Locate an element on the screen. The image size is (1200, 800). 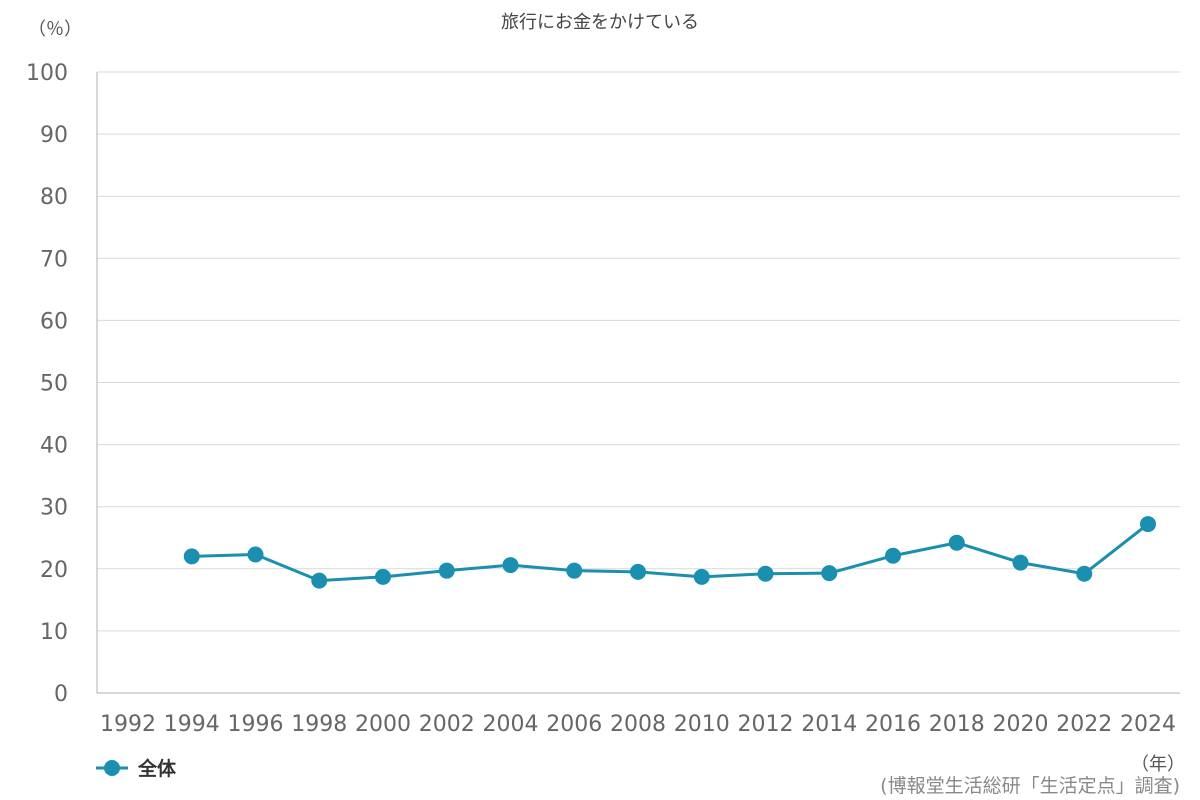
x-tick-label: 2002 is located at coordinates (447, 724).